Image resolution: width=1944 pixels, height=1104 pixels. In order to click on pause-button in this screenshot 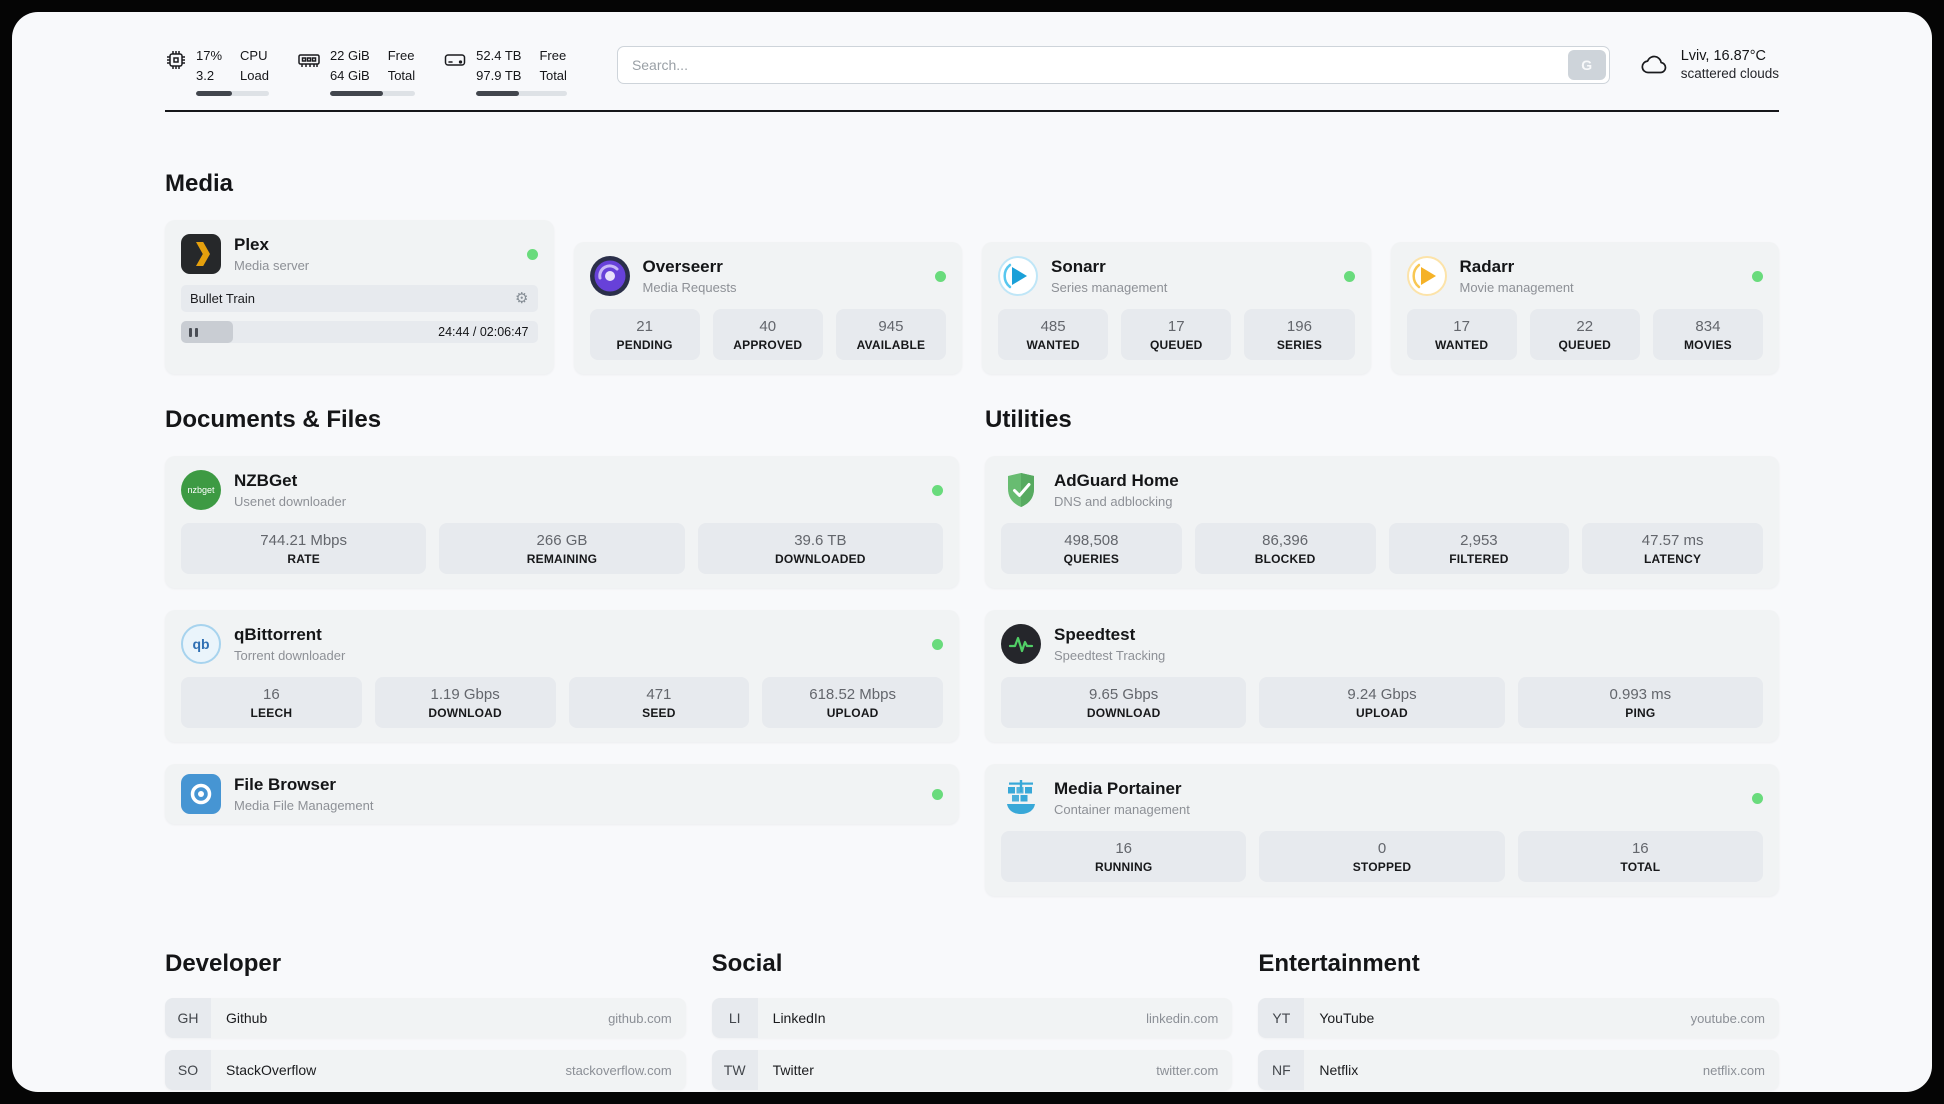, I will do `click(207, 332)`.